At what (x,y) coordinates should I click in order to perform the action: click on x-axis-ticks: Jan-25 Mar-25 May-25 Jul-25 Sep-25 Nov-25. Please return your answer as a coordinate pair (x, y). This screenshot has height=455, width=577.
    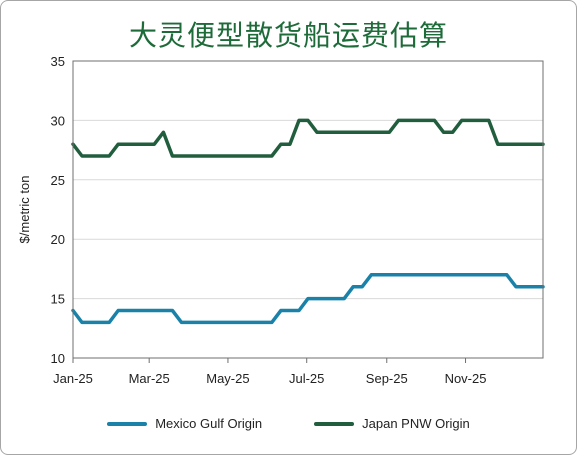
    Looking at the image, I should click on (269, 372).